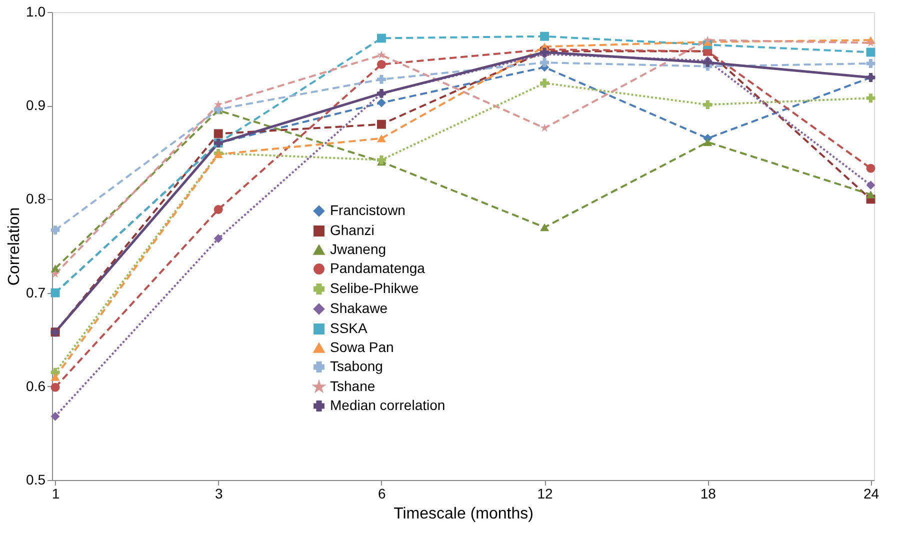 This screenshot has height=547, width=909. I want to click on y-tick-label: 0.7, so click(36, 292).